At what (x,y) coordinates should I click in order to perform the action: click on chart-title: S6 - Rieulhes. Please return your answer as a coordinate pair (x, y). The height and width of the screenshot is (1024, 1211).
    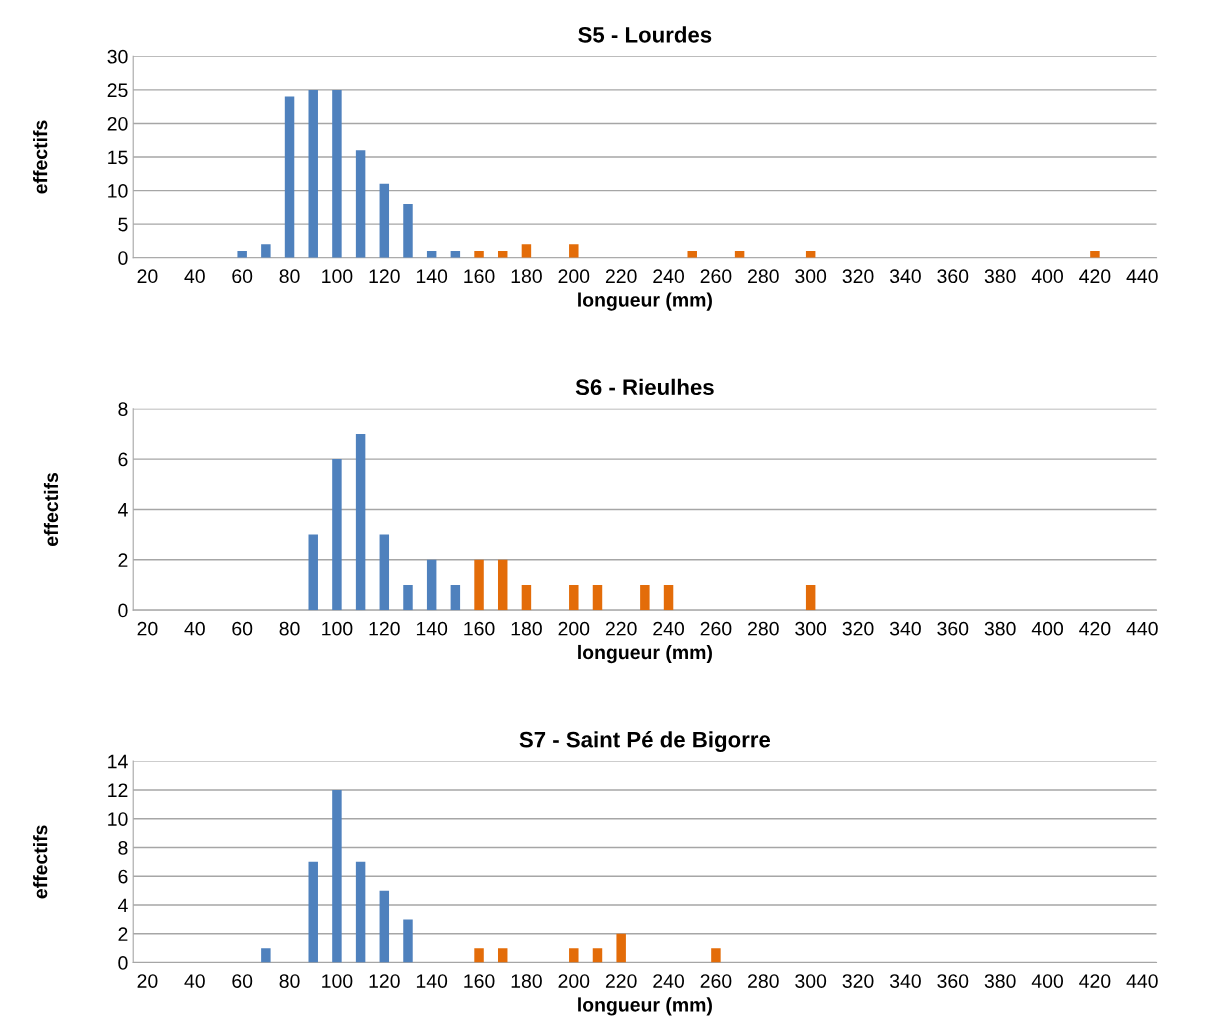
    Looking at the image, I should click on (644, 387).